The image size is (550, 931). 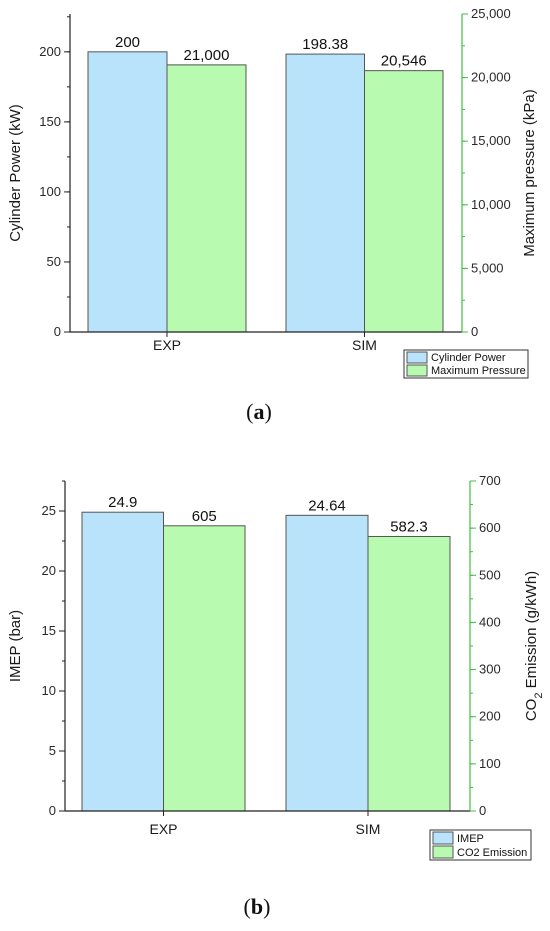 What do you see at coordinates (468, 358) in the screenshot?
I see `legend-label: Cylinder Power` at bounding box center [468, 358].